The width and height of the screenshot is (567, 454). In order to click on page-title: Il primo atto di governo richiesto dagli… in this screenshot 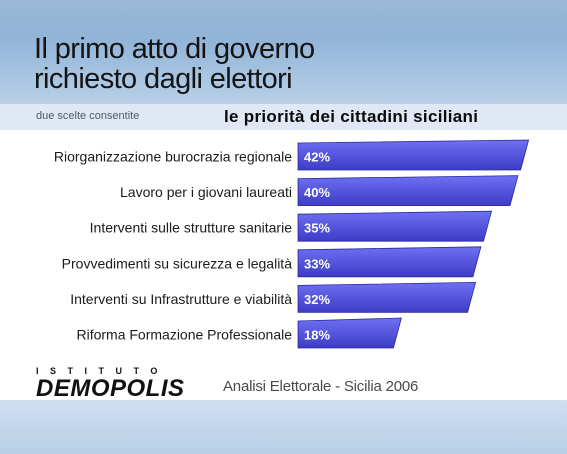, I will do `click(174, 64)`.